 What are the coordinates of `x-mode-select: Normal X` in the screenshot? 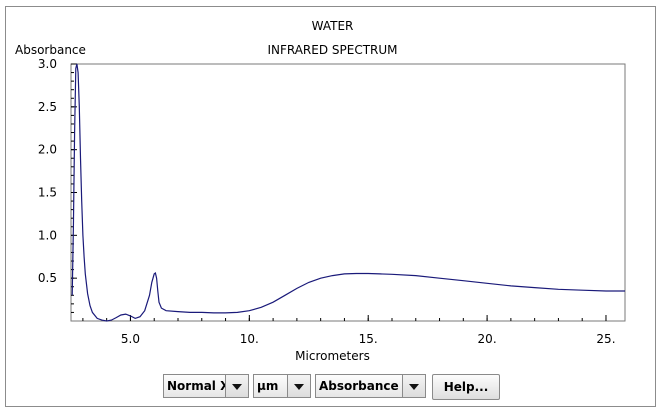 It's located at (206, 386).